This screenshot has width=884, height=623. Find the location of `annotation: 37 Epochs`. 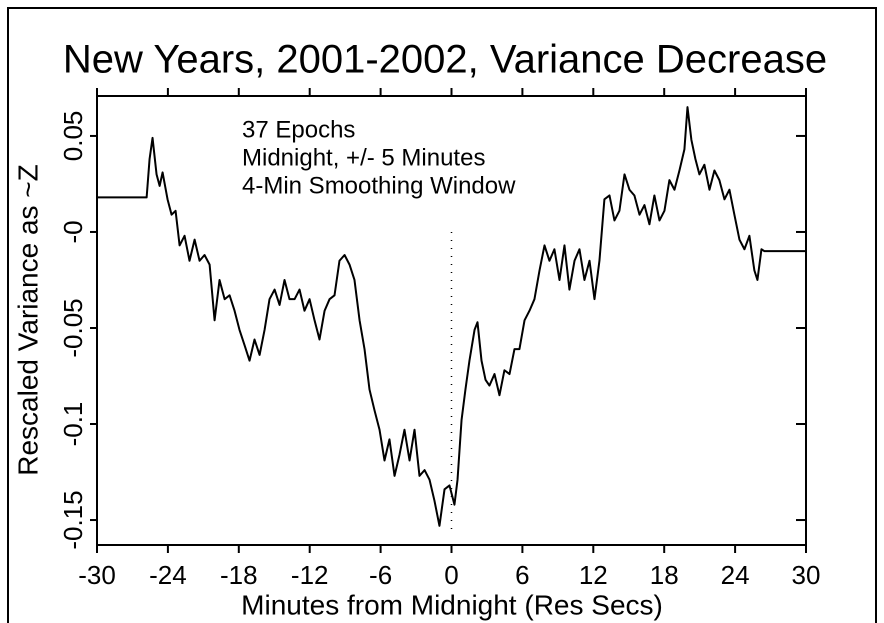

annotation: 37 Epochs is located at coordinates (298, 129).